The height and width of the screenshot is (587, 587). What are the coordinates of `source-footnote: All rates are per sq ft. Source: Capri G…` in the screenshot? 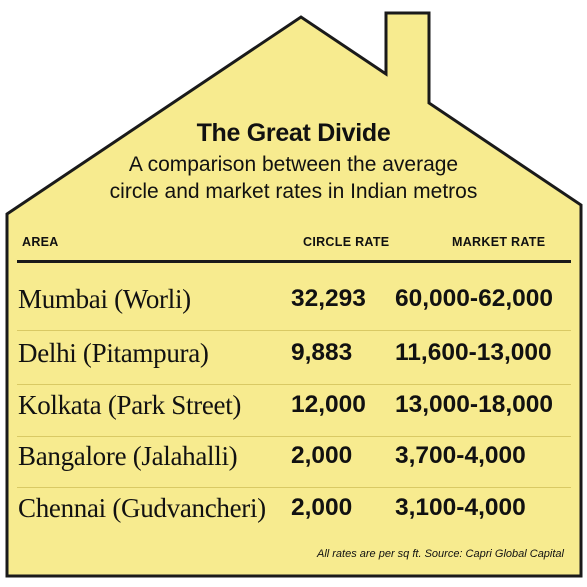 It's located at (440, 554).